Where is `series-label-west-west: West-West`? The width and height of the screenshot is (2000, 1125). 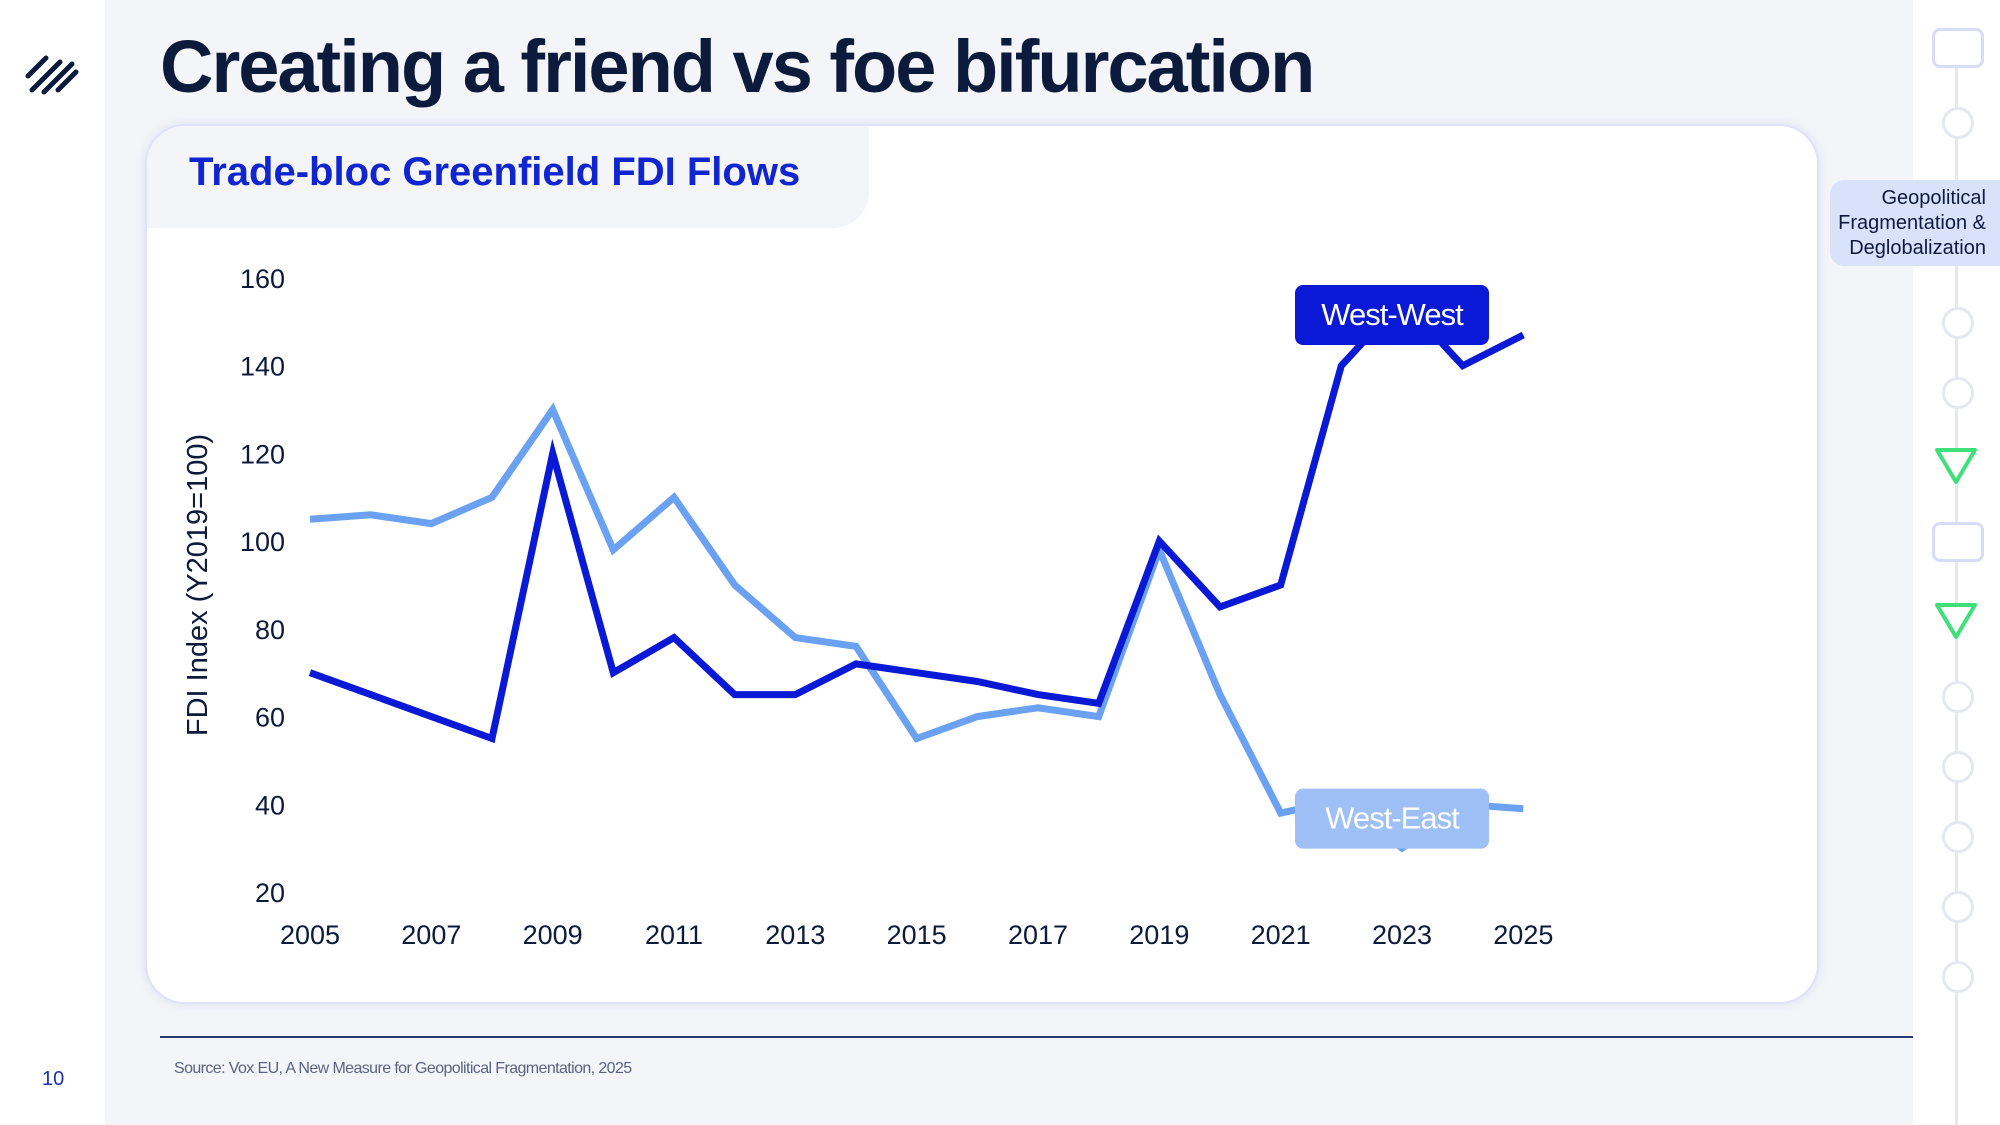 series-label-west-west: West-West is located at coordinates (1392, 315).